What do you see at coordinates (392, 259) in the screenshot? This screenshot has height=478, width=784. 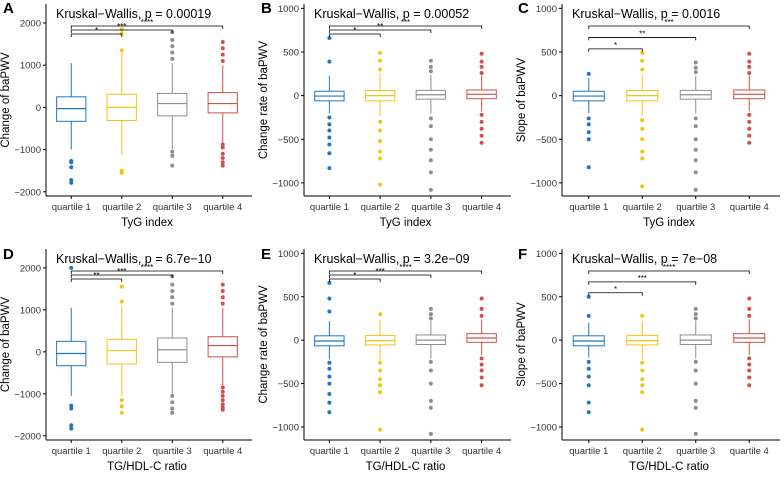 I see `chart-title: Kruskal−Wallis, p = 3.2e−09` at bounding box center [392, 259].